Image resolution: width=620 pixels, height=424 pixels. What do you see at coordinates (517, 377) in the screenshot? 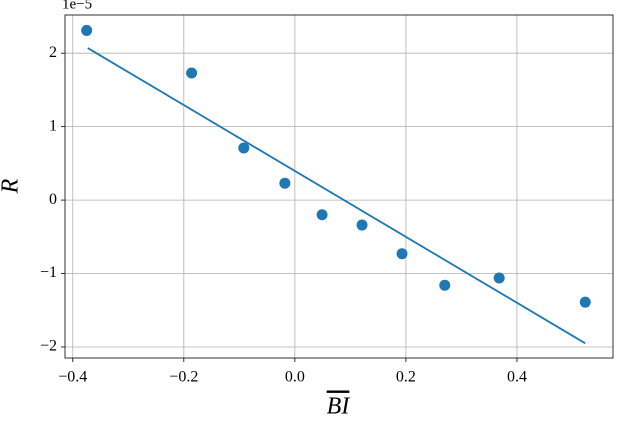
I see `x-tick-label: 0.4` at bounding box center [517, 377].